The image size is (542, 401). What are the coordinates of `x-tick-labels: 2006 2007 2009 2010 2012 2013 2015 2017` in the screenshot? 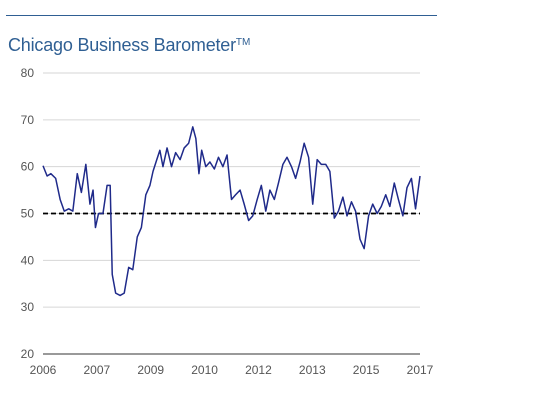 It's located at (232, 370).